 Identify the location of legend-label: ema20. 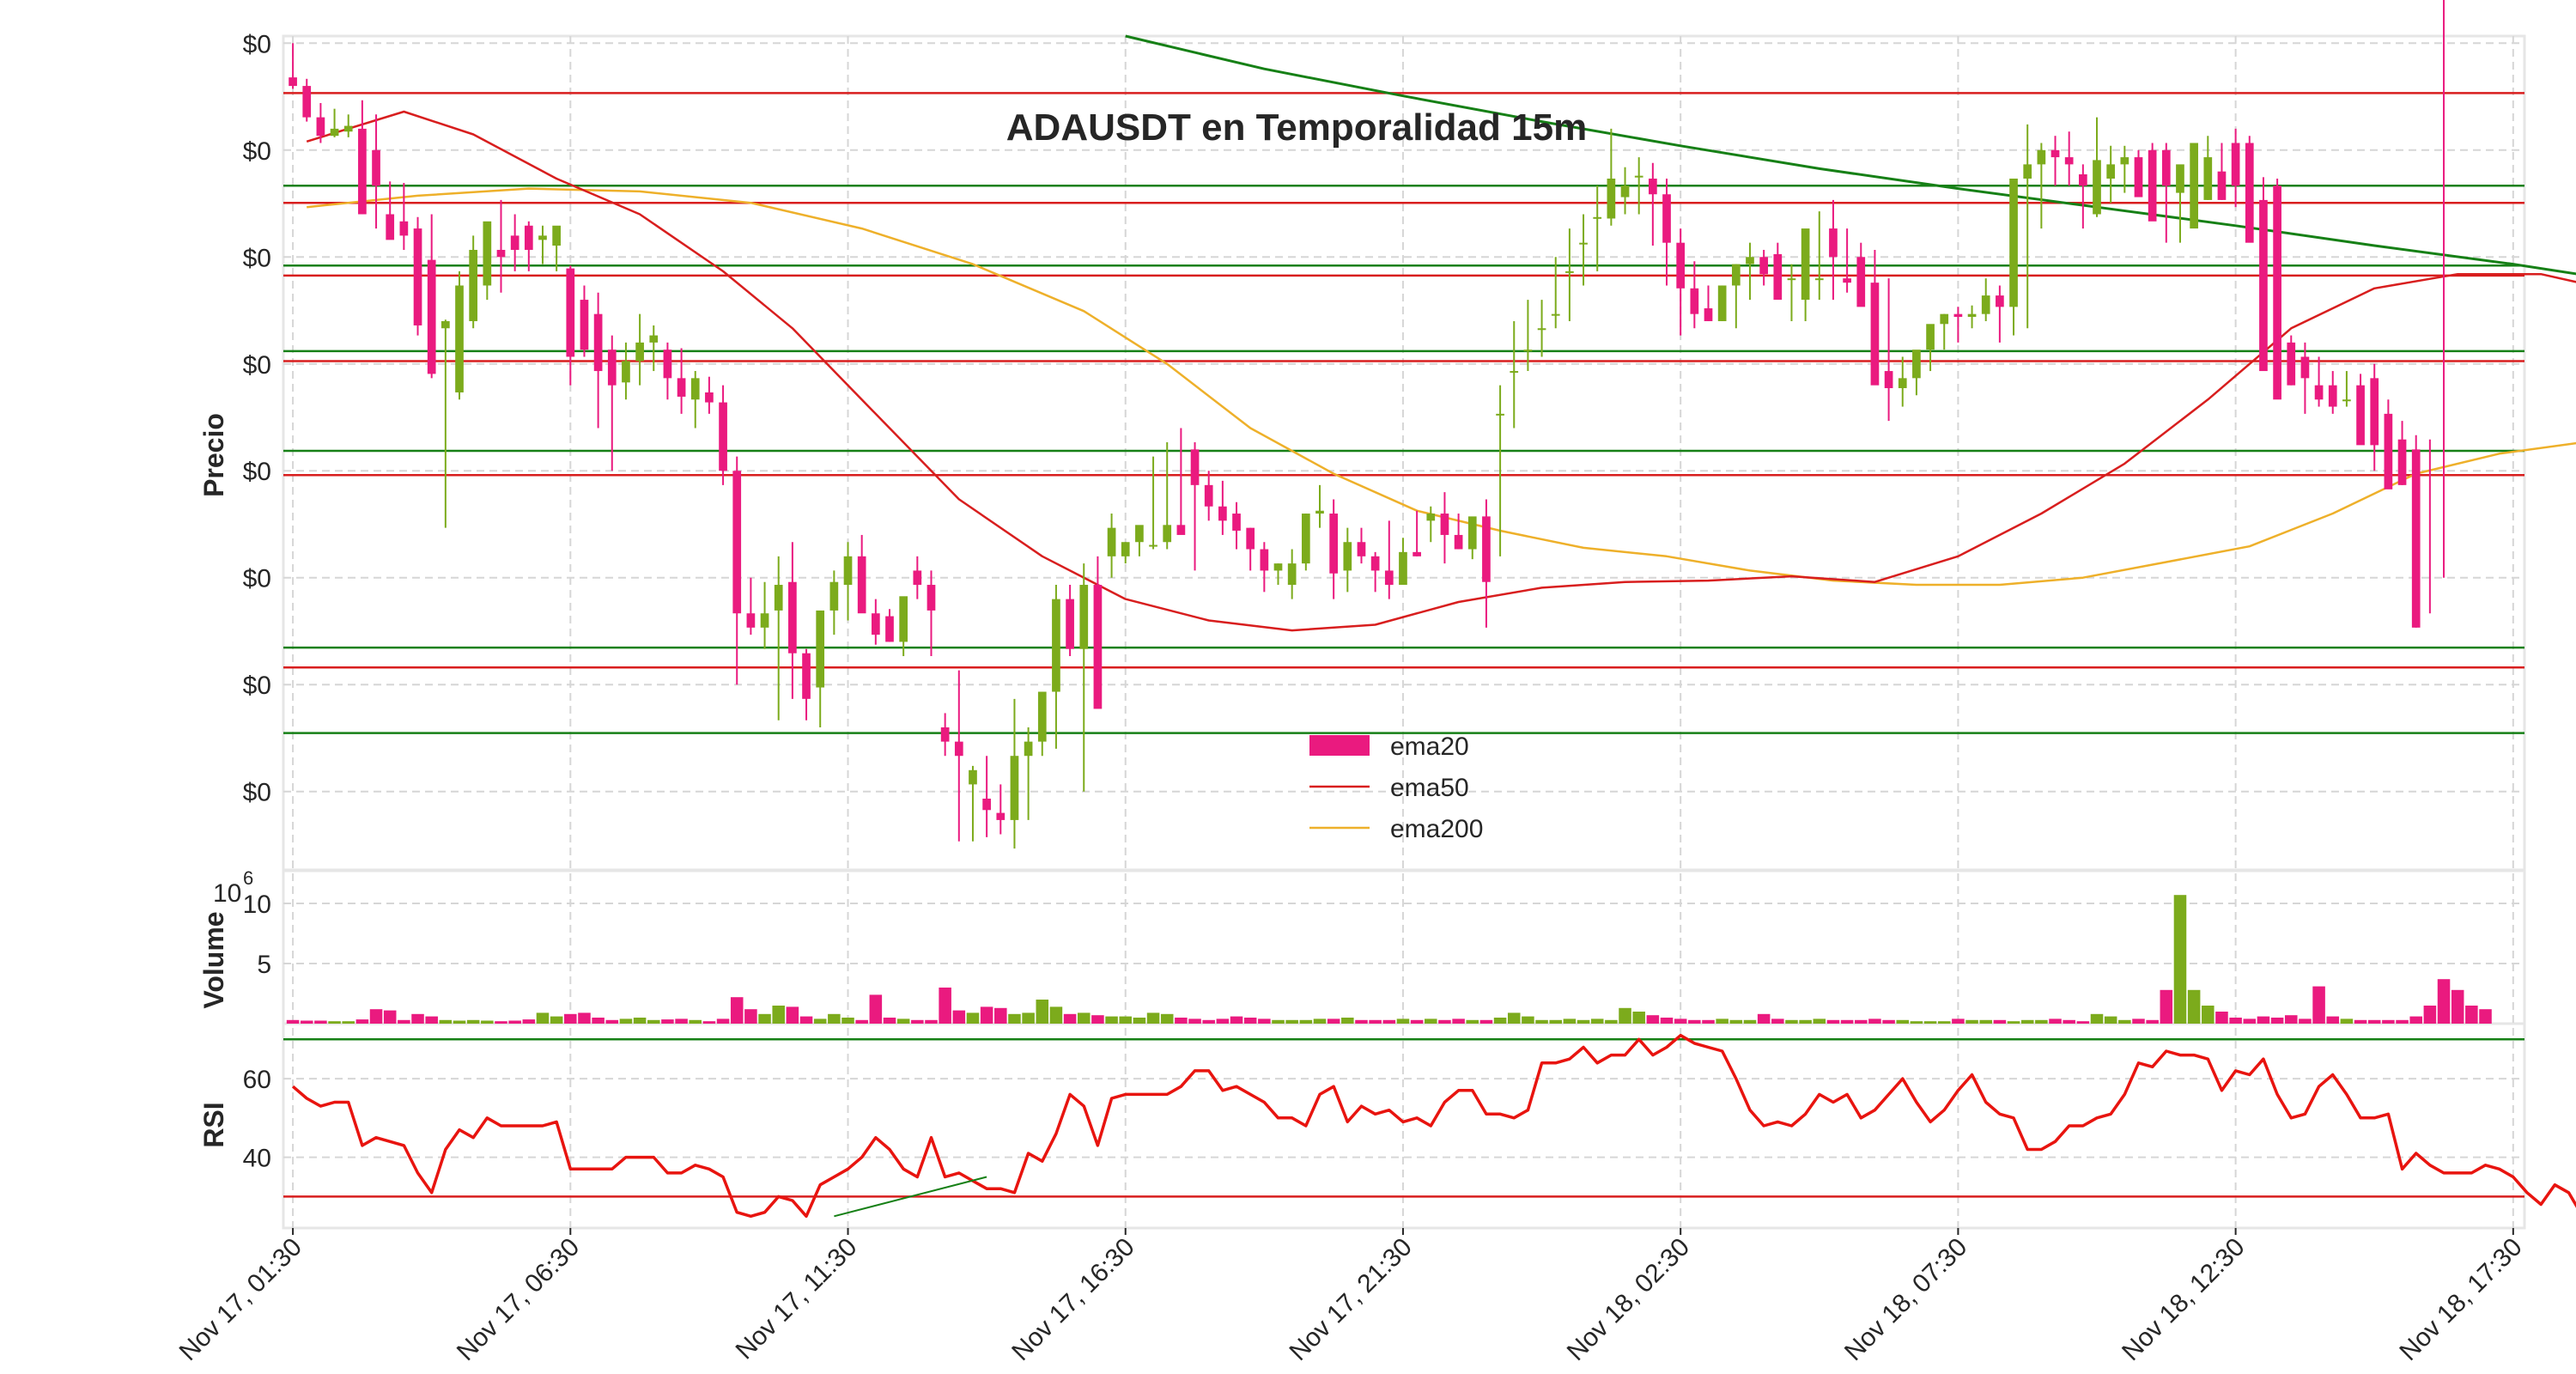
(1429, 747).